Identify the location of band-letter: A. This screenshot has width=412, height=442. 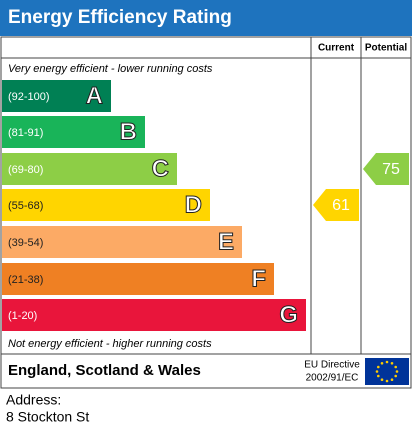
(94, 95).